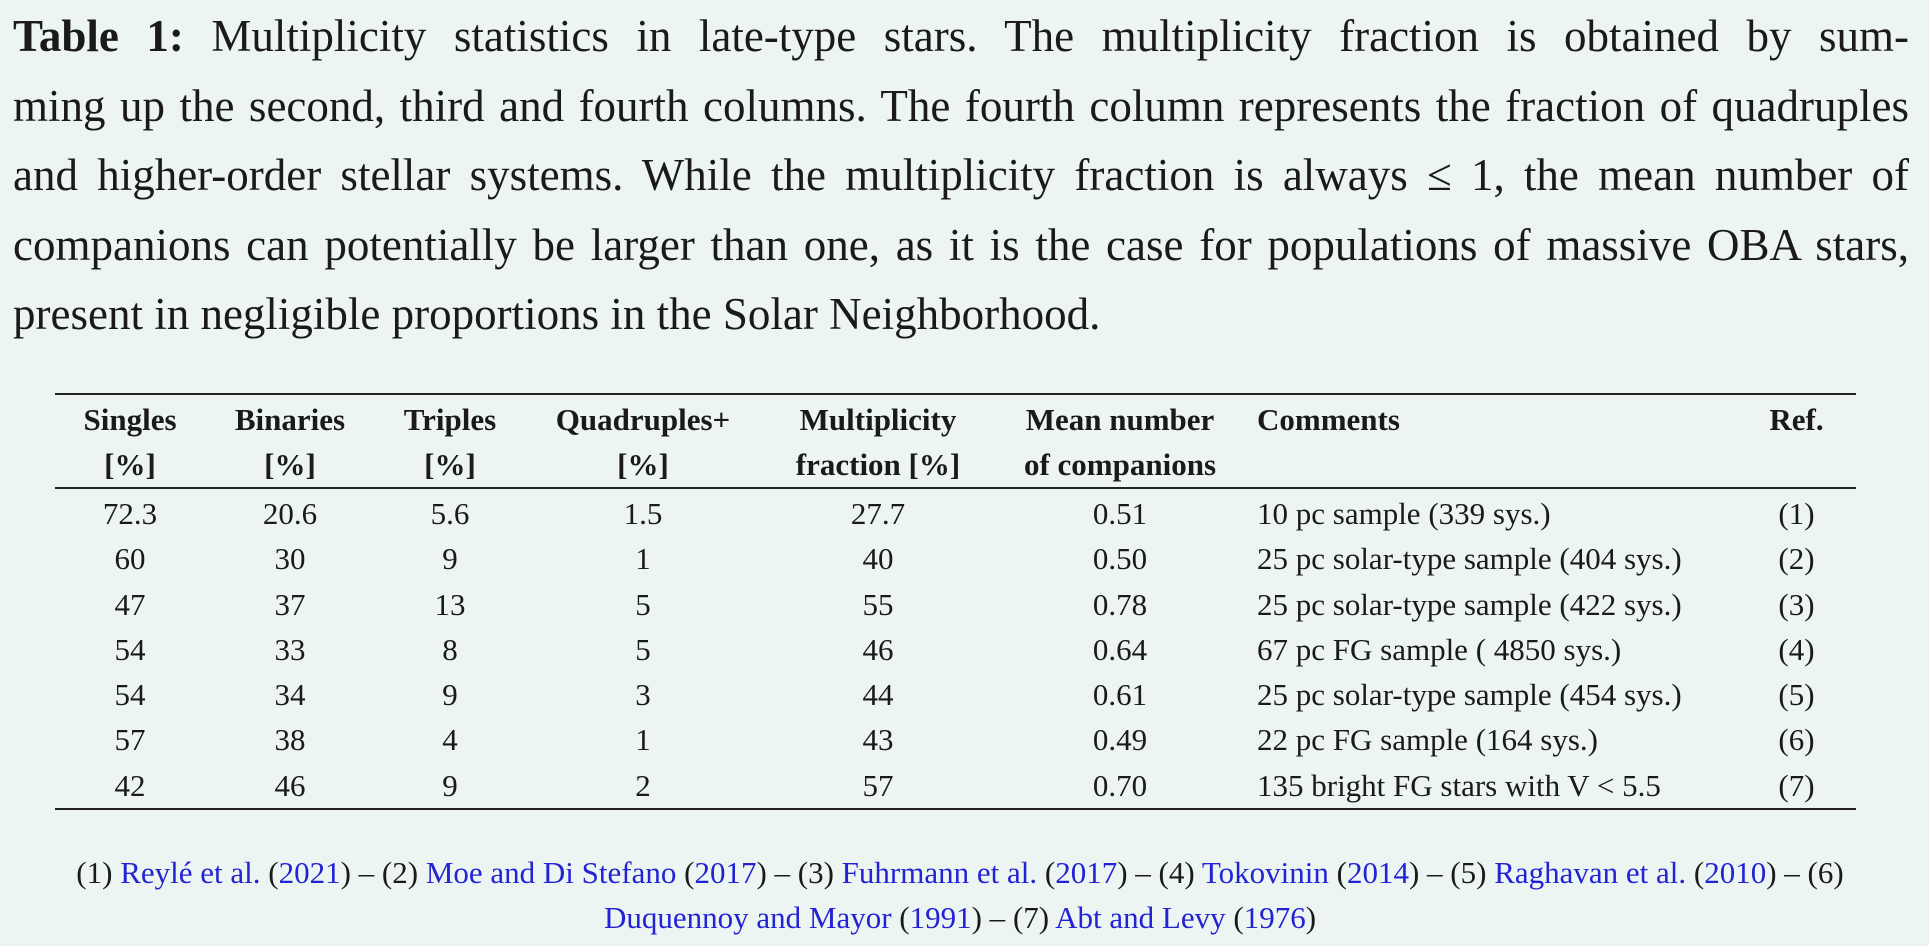  I want to click on ref-number: (2), so click(400, 872).